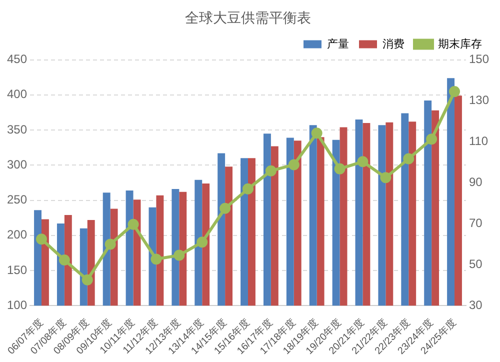 Image resolution: width=500 pixels, height=362 pixels. What do you see at coordinates (17, 94) in the screenshot?
I see `y-tick-label: 400` at bounding box center [17, 94].